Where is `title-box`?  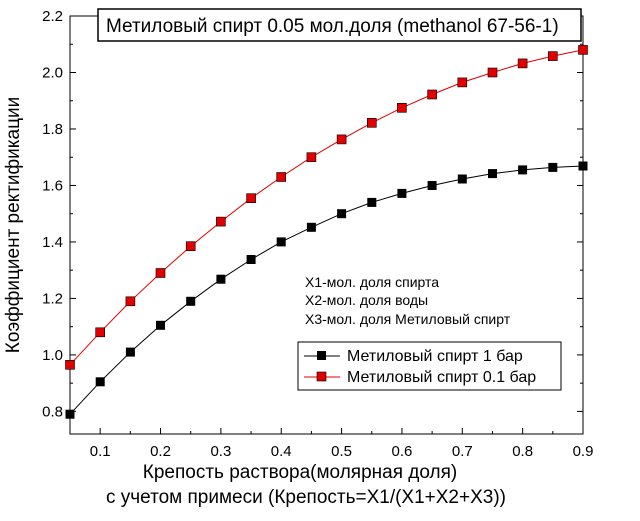
title-box is located at coordinates (339, 25).